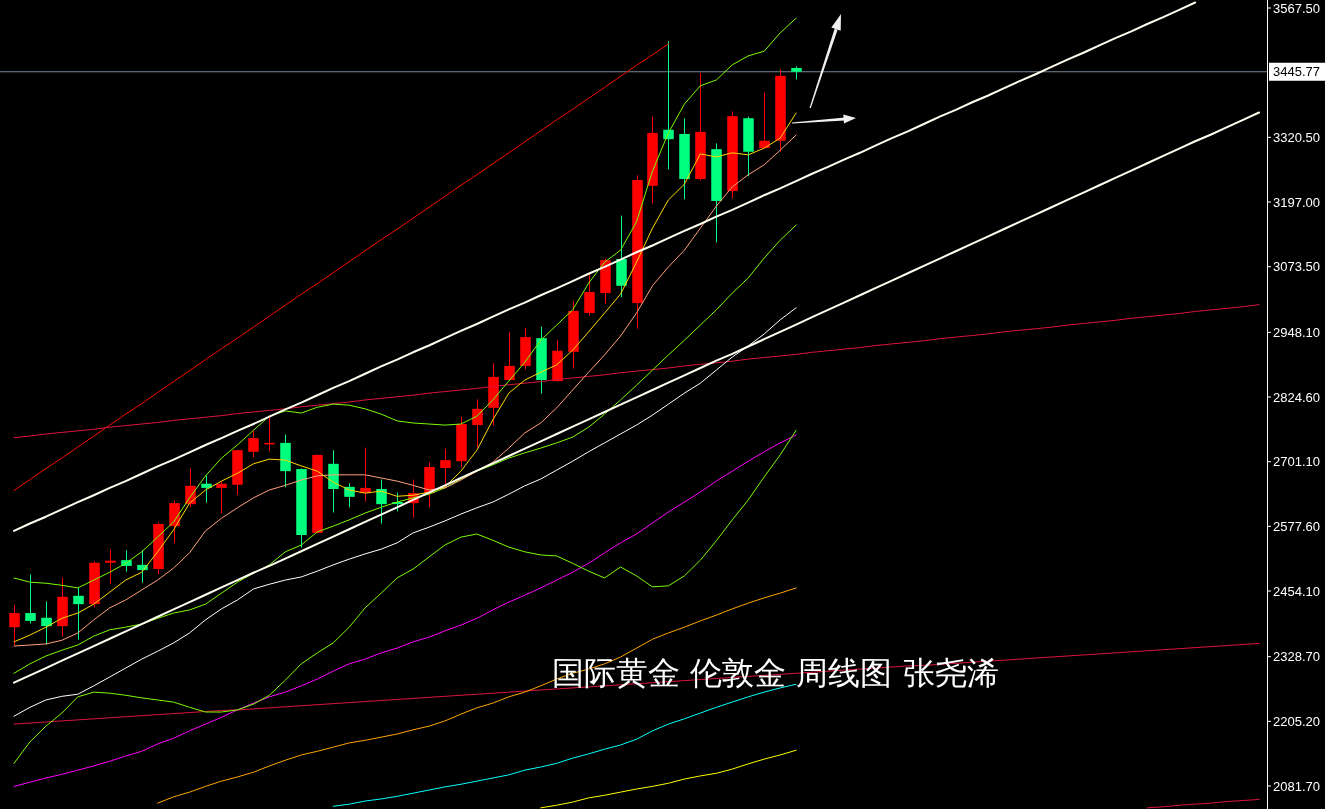  Describe the element at coordinates (1296, 8) in the screenshot. I see `y-tick-label: 3567.50` at that location.